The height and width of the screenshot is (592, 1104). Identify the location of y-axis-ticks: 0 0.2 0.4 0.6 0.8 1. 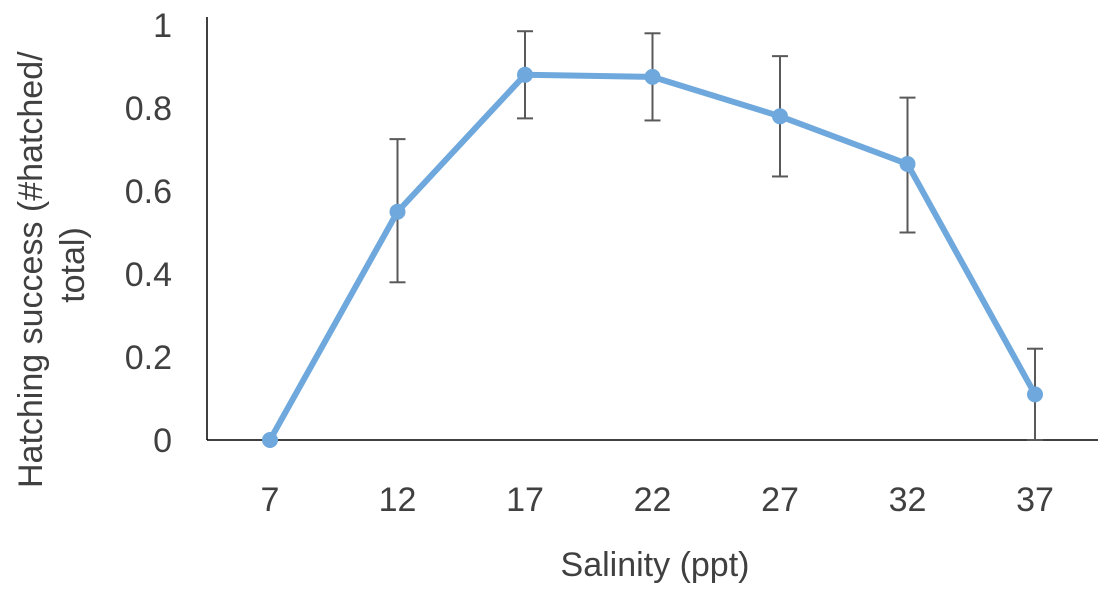
(148, 233).